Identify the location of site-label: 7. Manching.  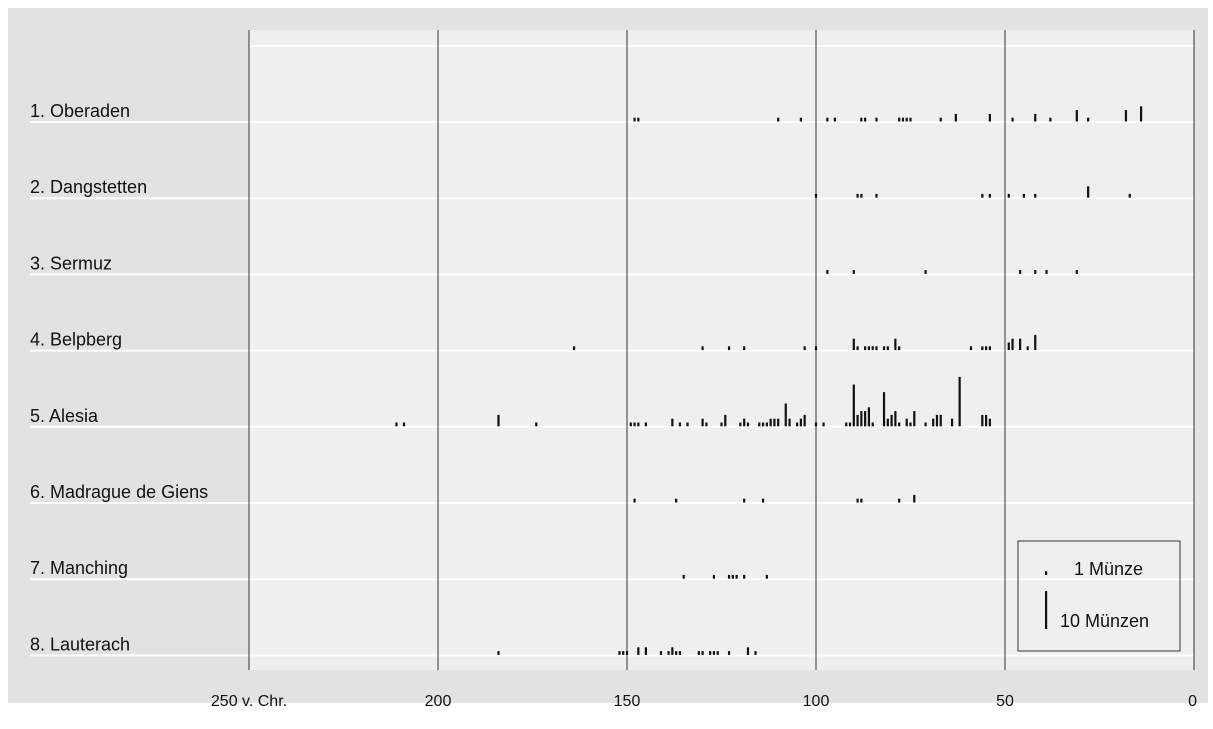
(79, 568).